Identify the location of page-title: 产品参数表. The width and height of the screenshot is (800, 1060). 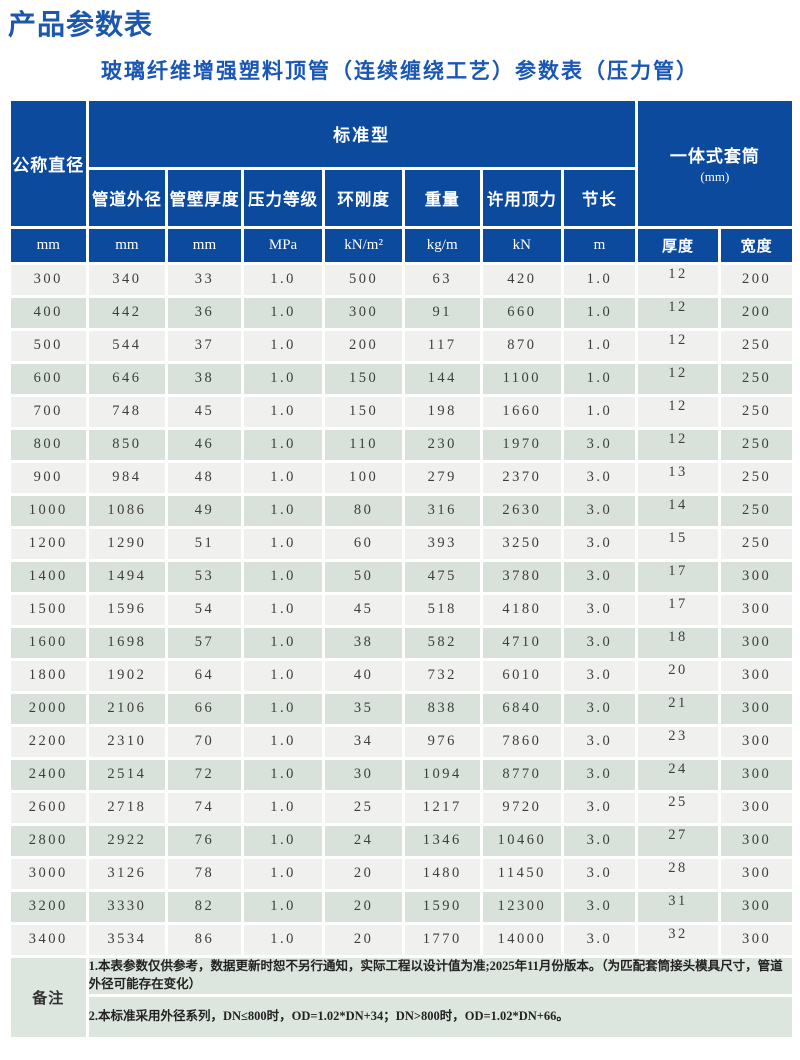
(81, 24).